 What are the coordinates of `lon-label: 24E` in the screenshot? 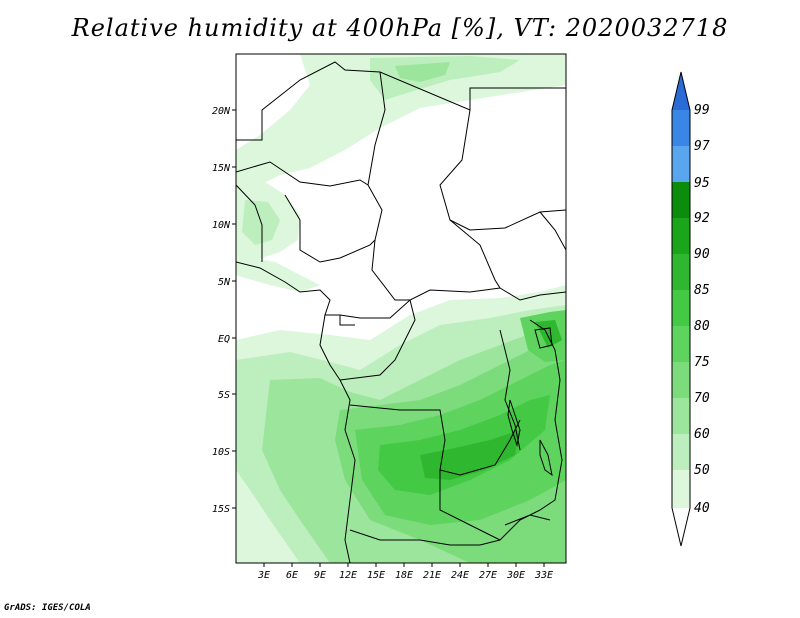 It's located at (460, 575).